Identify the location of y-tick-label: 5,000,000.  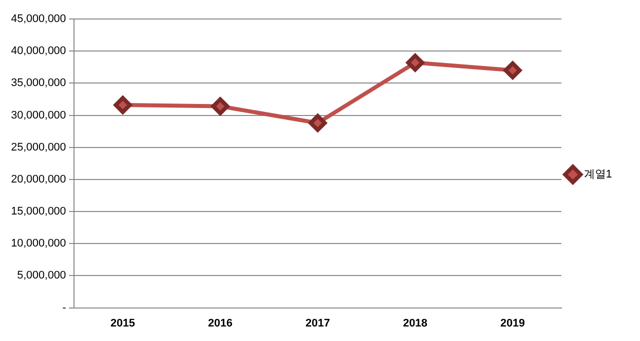
(41, 276).